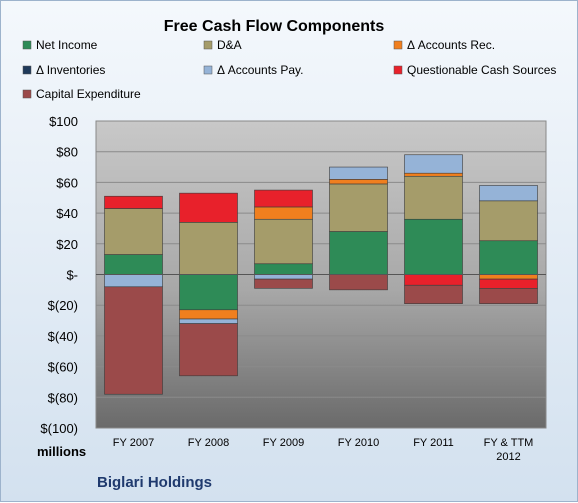 The image size is (578, 503). I want to click on legend-swatch-d-a, so click(208, 45).